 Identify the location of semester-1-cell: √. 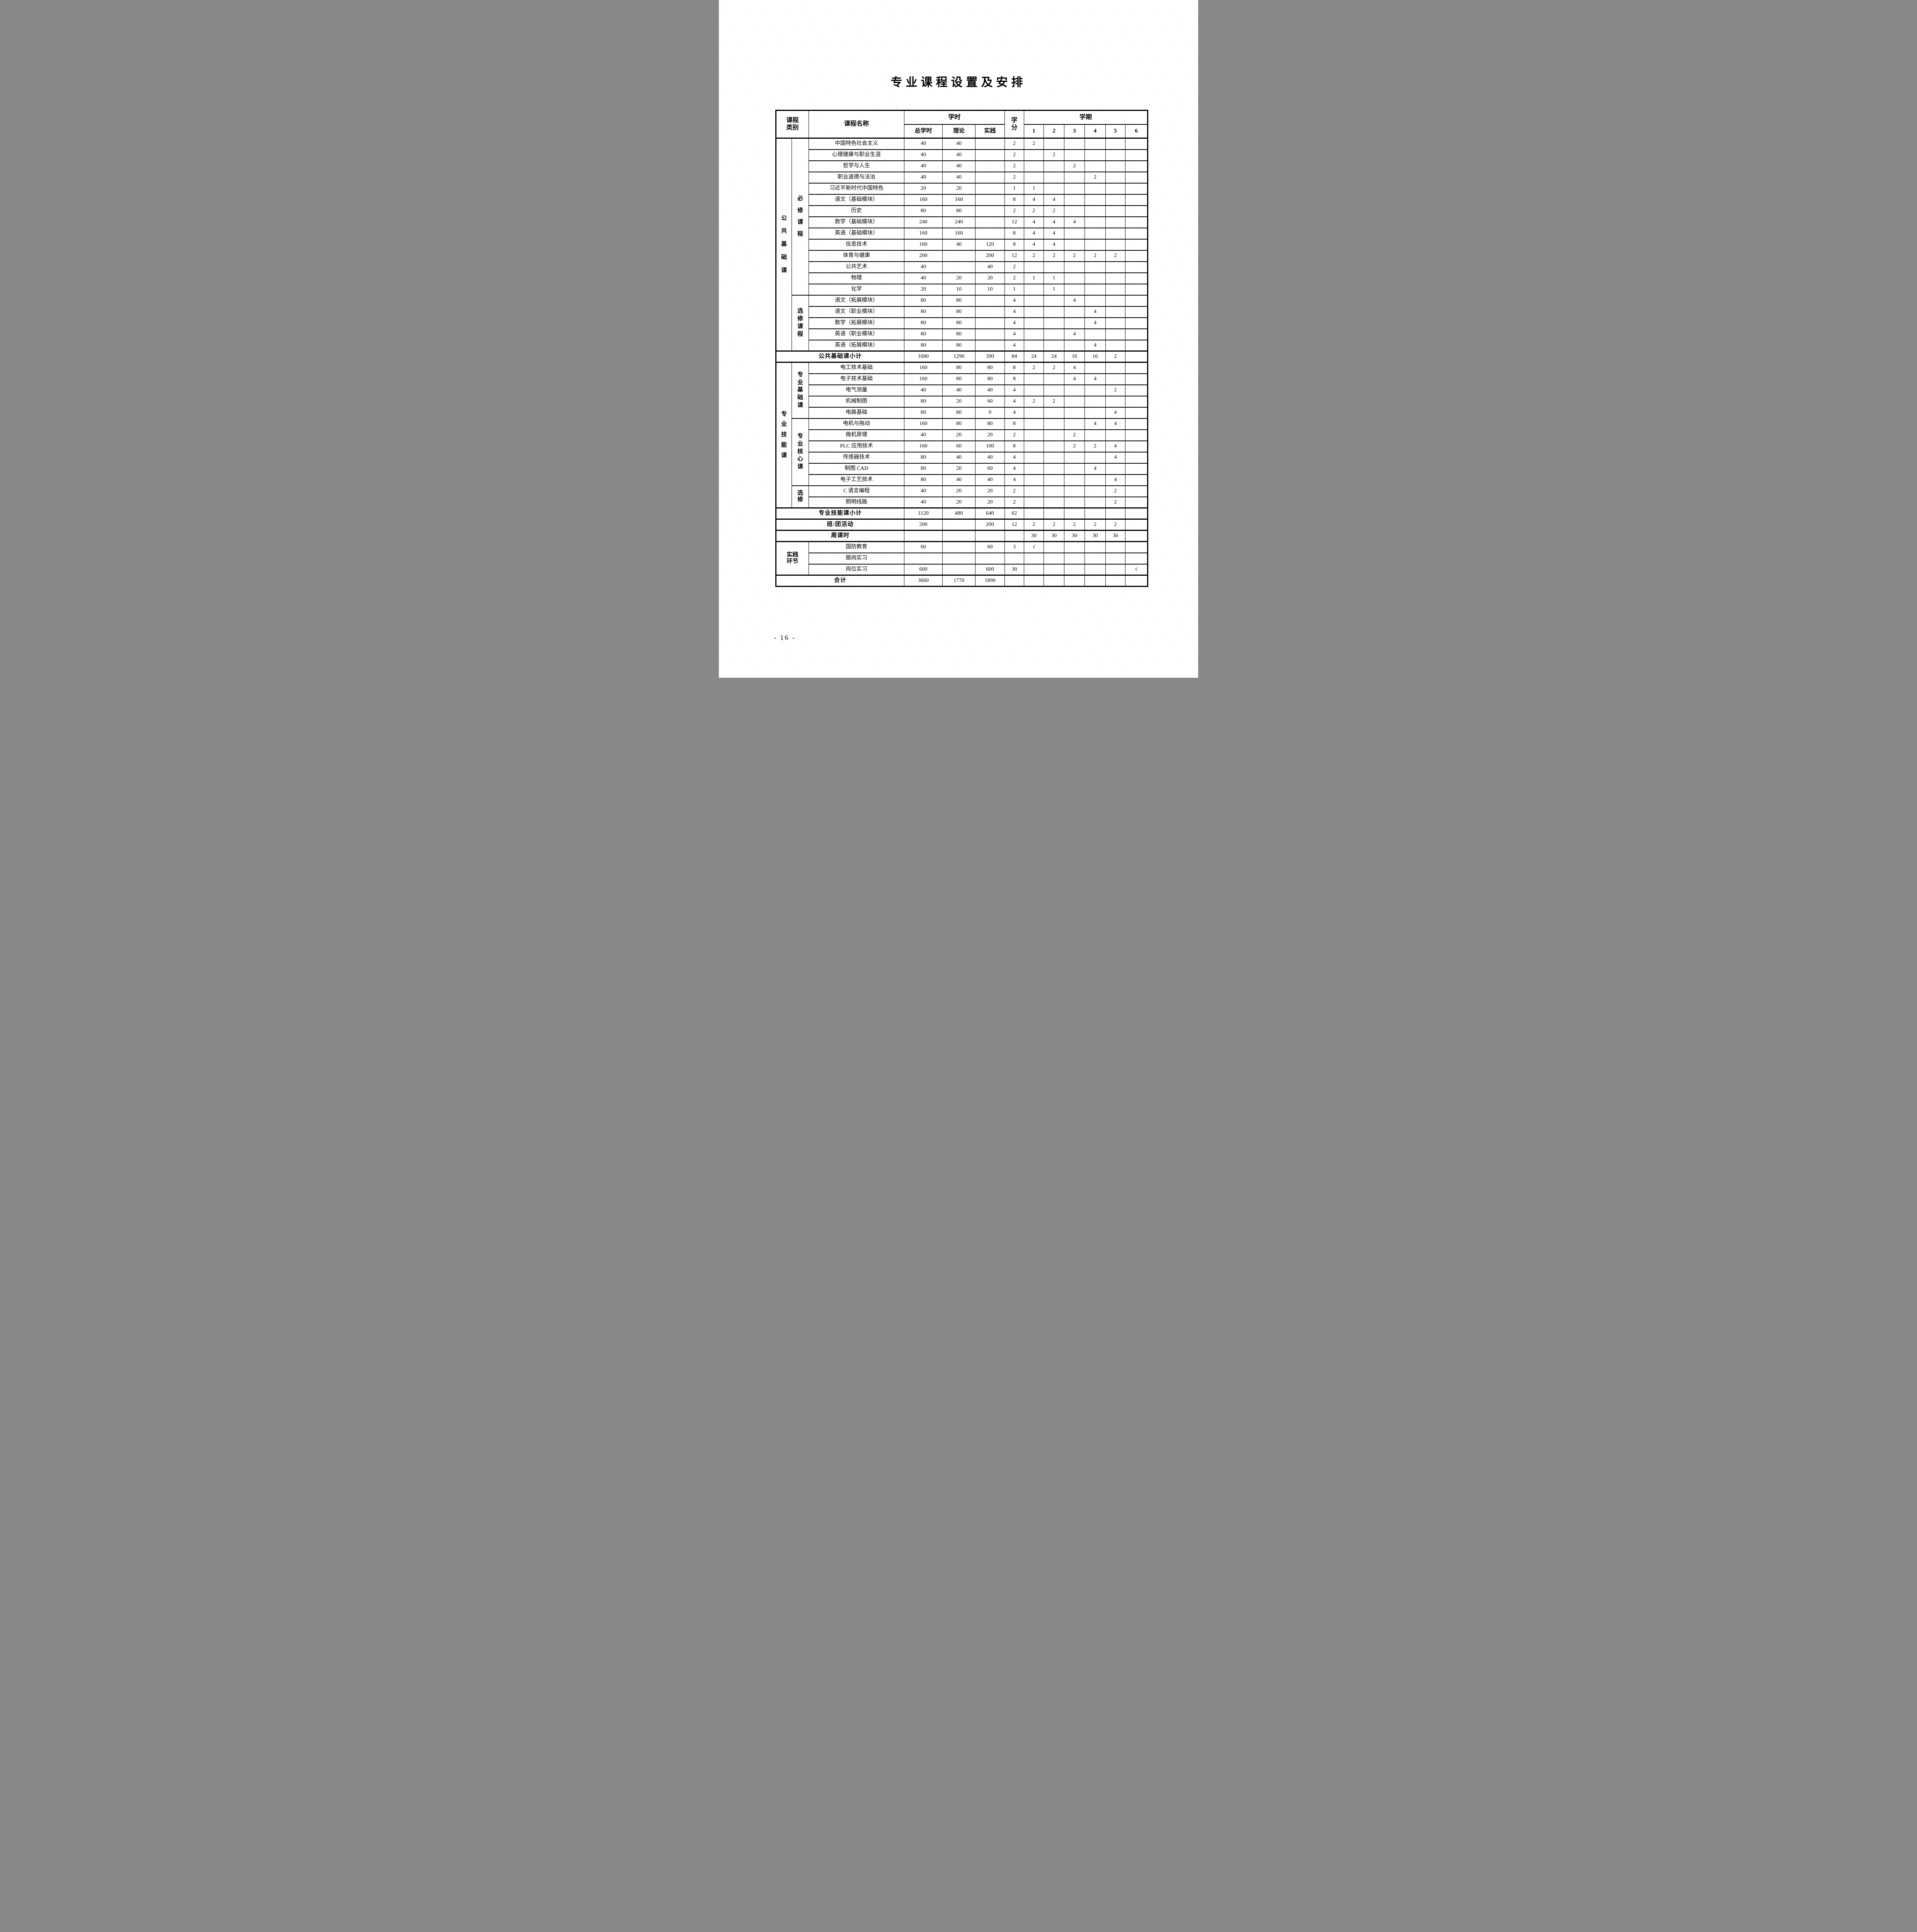
(1034, 547).